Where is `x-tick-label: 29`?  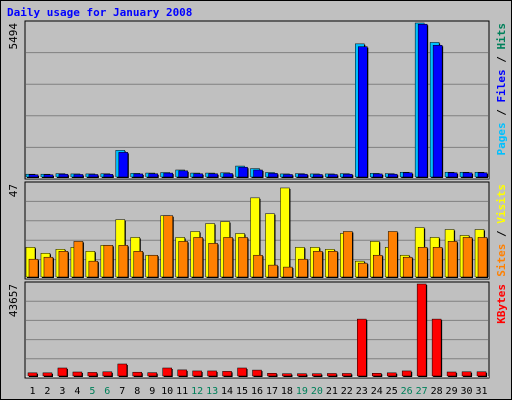
x-tick-label: 29 is located at coordinates (452, 391).